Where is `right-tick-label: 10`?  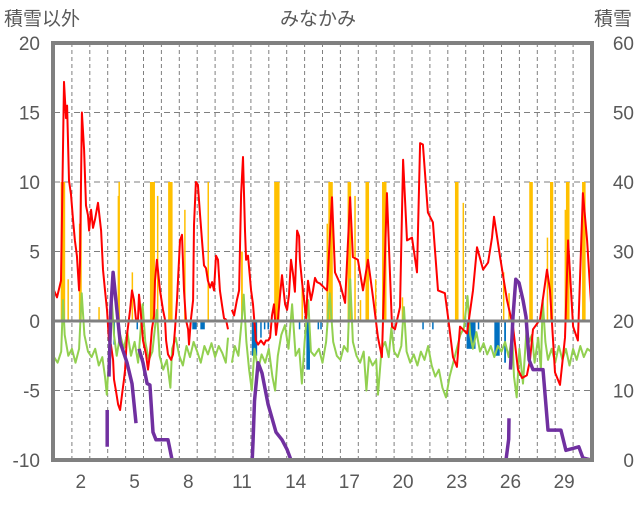 right-tick-label: 10 is located at coordinates (623, 392).